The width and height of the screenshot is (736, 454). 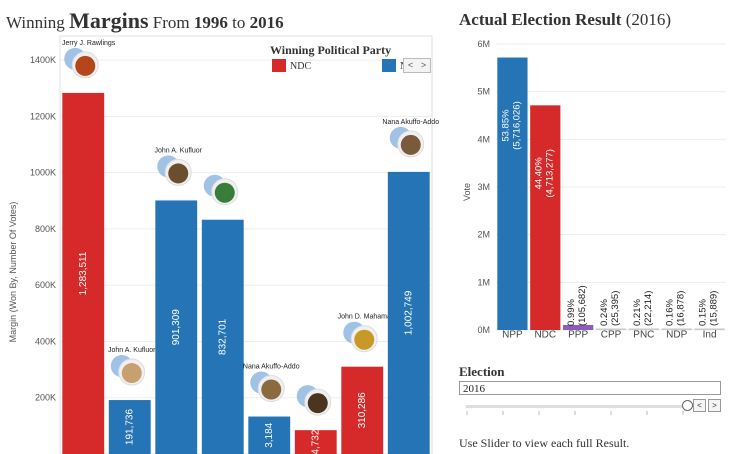 I want to click on winner-name-label: Jerry J. Rawlings, so click(x=89, y=43).